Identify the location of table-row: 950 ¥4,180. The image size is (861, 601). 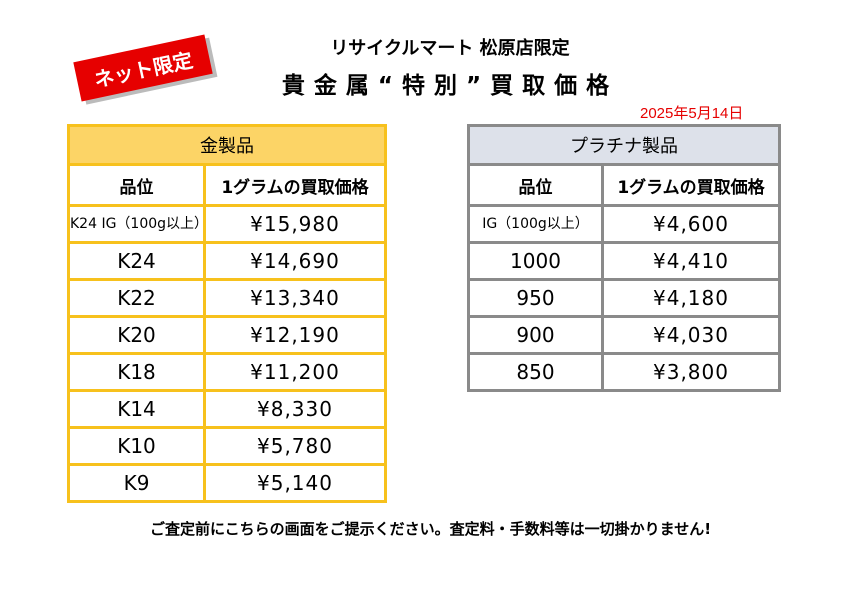
(624, 298).